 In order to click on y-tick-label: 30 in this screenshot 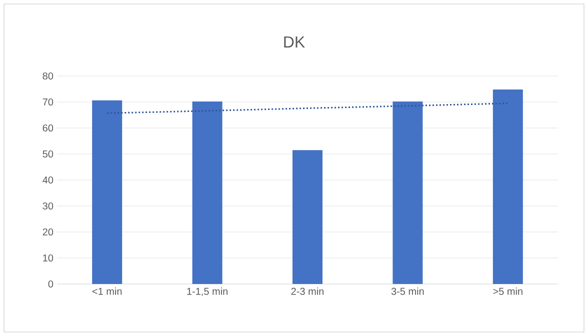, I will do `click(48, 206)`.